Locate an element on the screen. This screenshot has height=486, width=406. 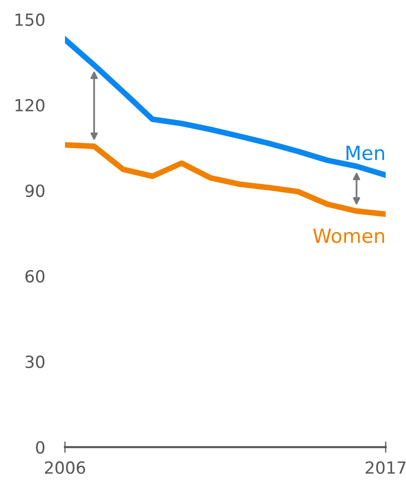
y-tick-label: 150 is located at coordinates (30, 19).